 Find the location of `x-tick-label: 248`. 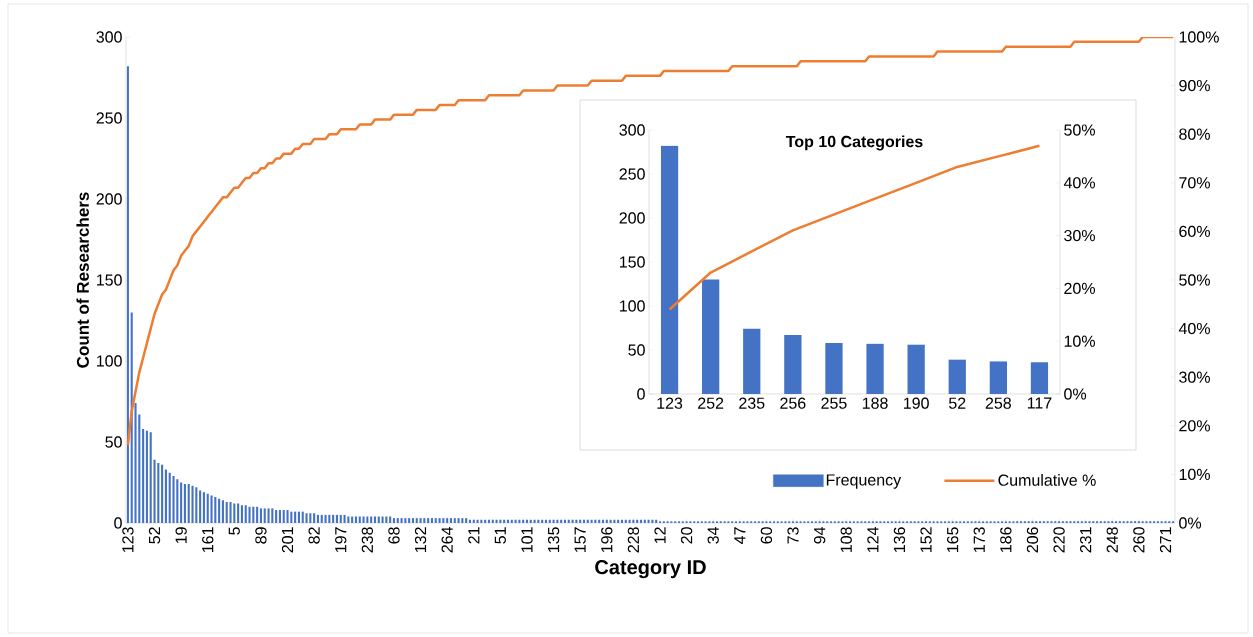

x-tick-label: 248 is located at coordinates (1112, 540).